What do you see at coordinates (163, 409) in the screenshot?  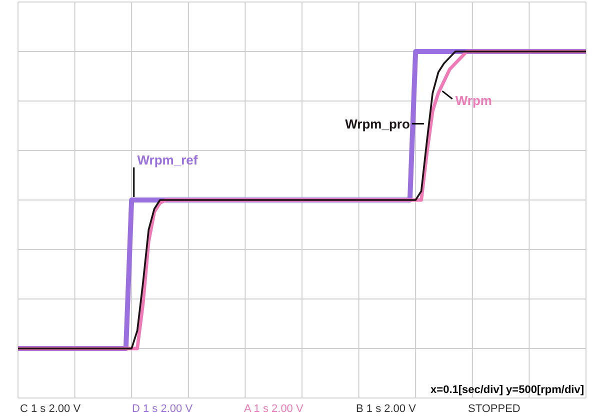 I see `text: D 1 s 2.00 V` at bounding box center [163, 409].